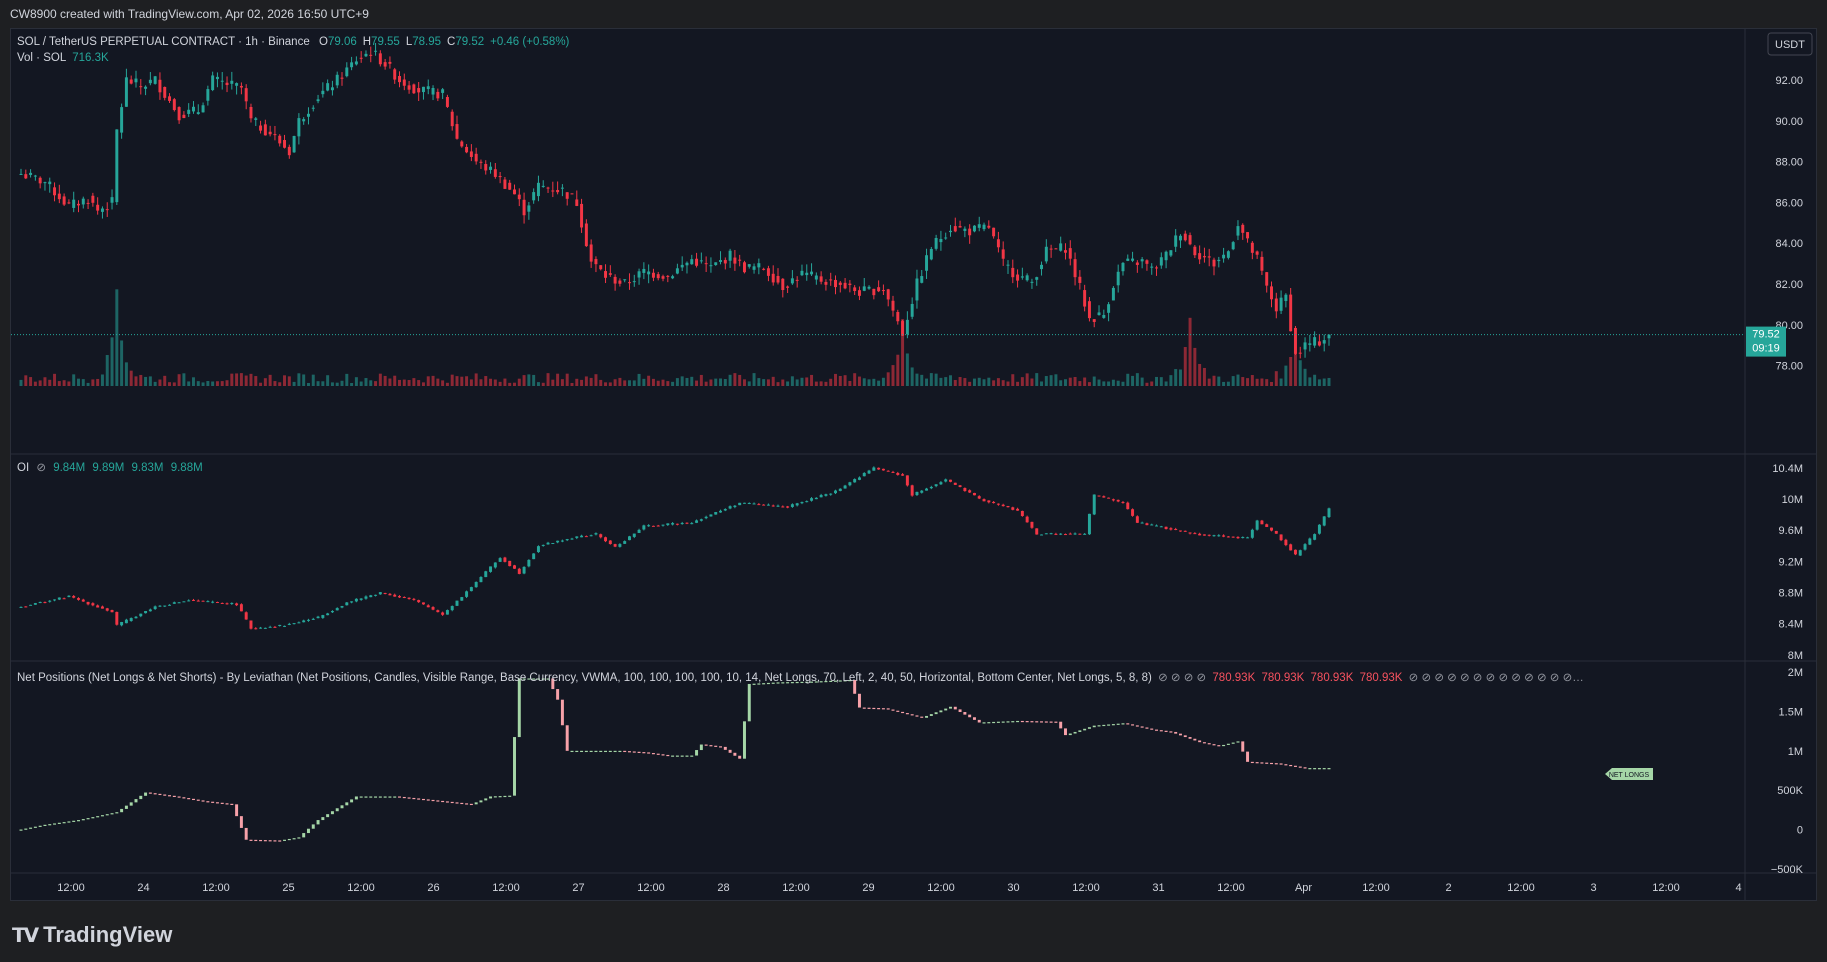 The height and width of the screenshot is (962, 1827). I want to click on tradingview-logo: 𝗧𝗩 TradingView, so click(92, 935).